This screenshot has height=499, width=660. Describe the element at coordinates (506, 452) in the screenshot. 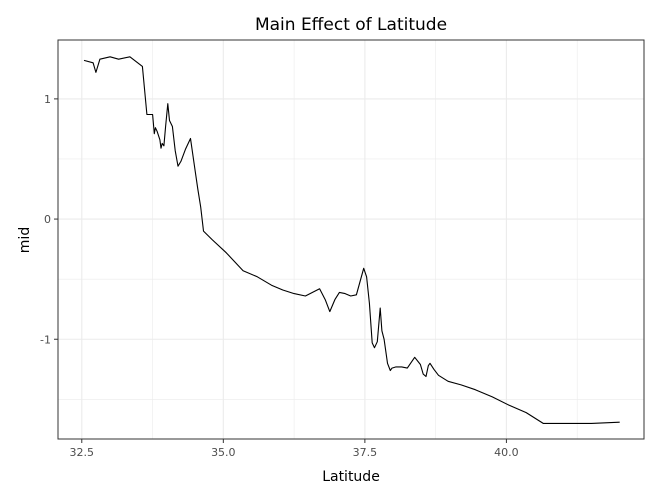

I see `x-tick-label: 40.0` at that location.